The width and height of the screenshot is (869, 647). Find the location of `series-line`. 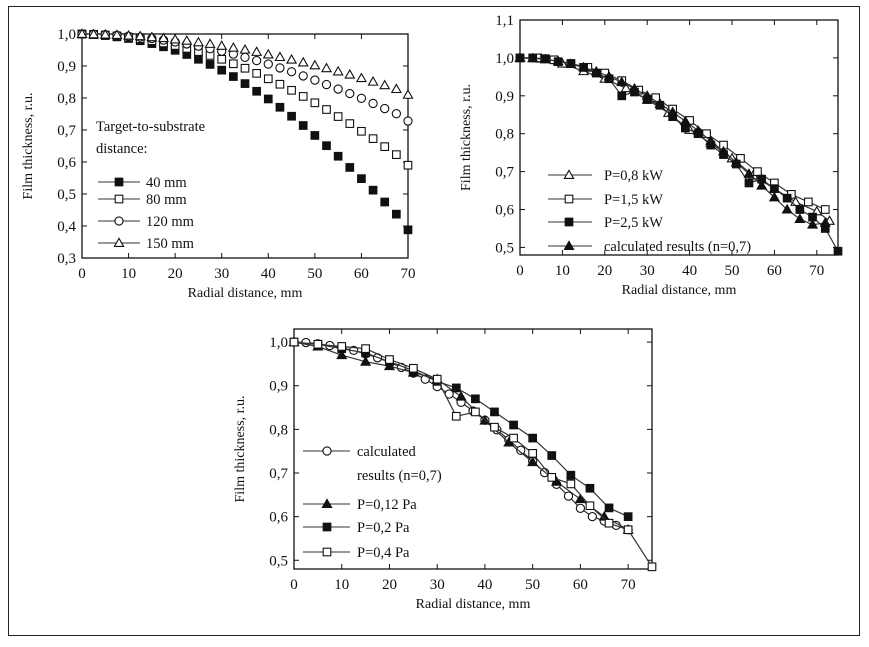

series-line is located at coordinates (673, 134).